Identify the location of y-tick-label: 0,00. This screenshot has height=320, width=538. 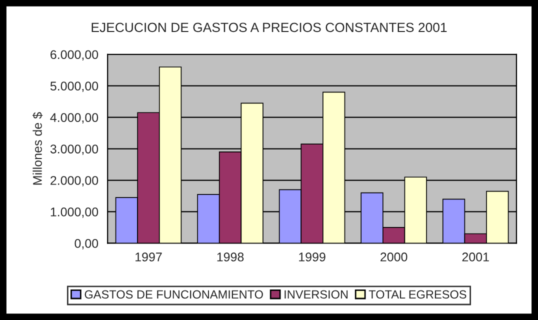
(86, 244).